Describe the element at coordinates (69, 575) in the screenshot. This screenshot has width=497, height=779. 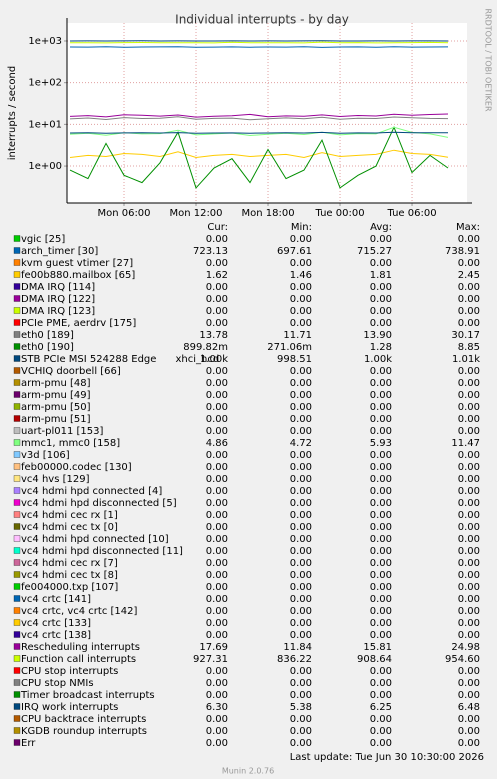
I see `legend-name: vc4 hdmi cec tx [8]` at that location.